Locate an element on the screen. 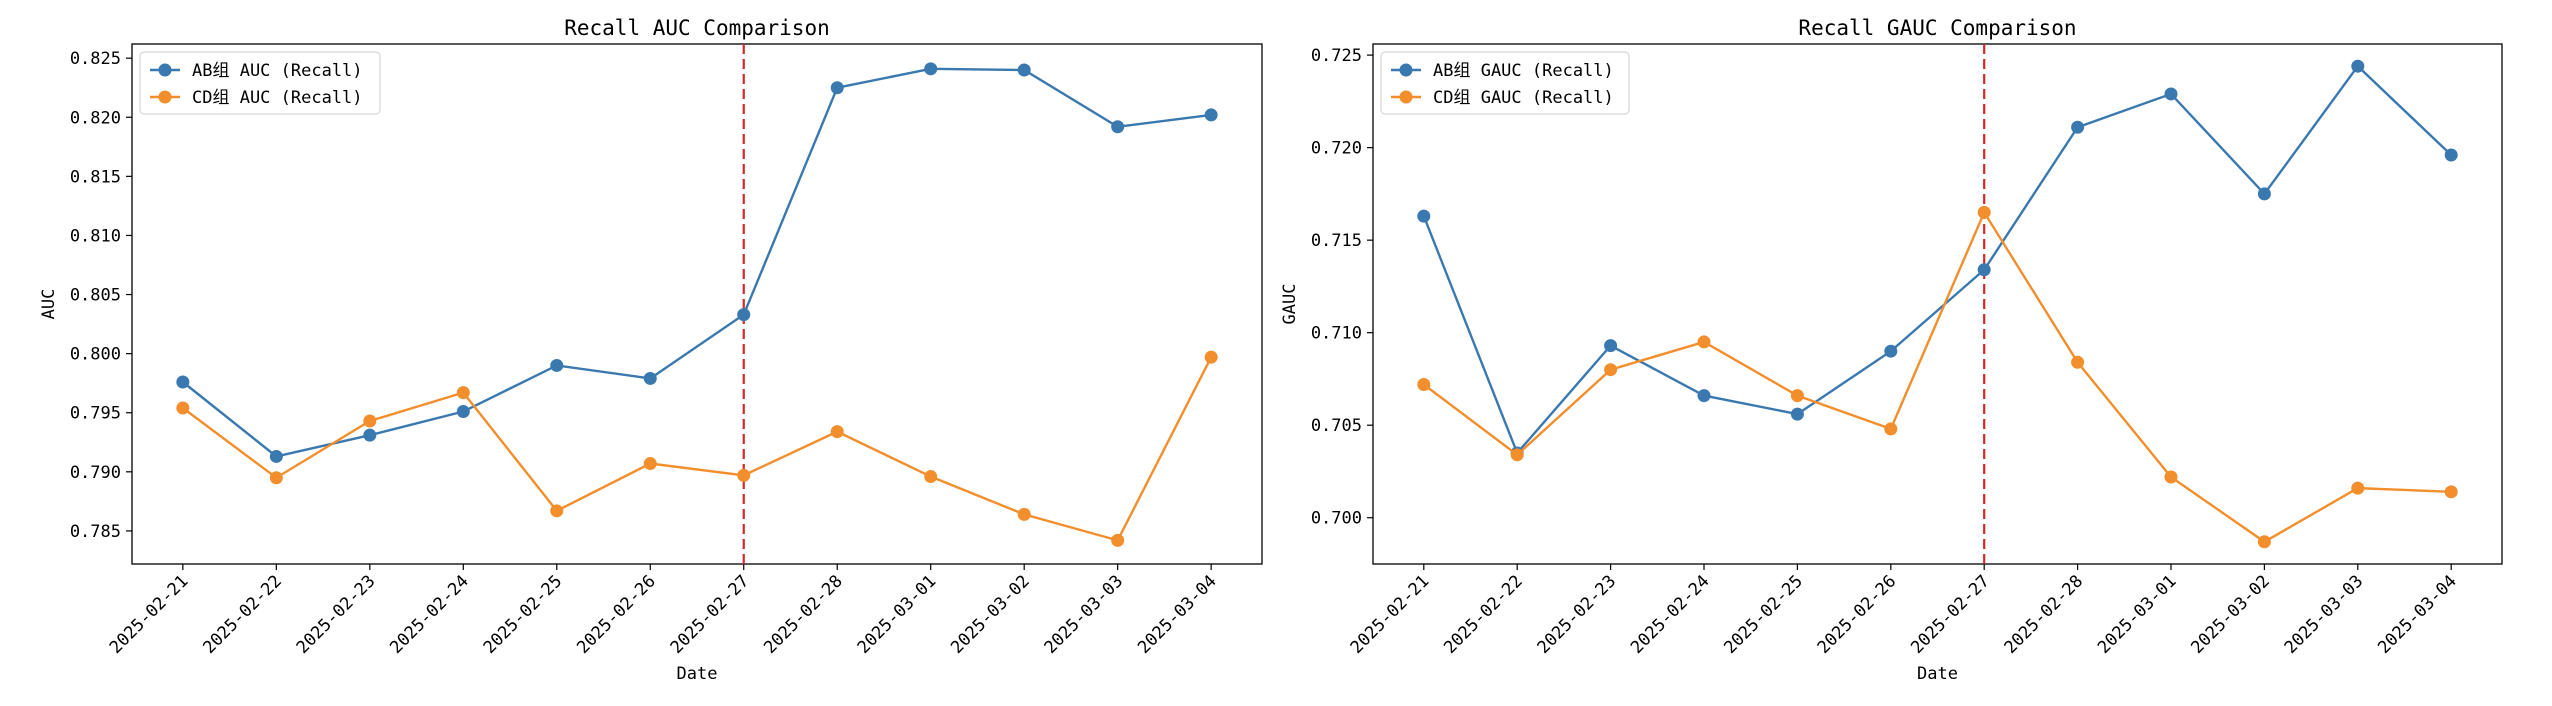 This screenshot has width=2552, height=706. legend-entry: AB组 AUC (Recall) is located at coordinates (277, 71).